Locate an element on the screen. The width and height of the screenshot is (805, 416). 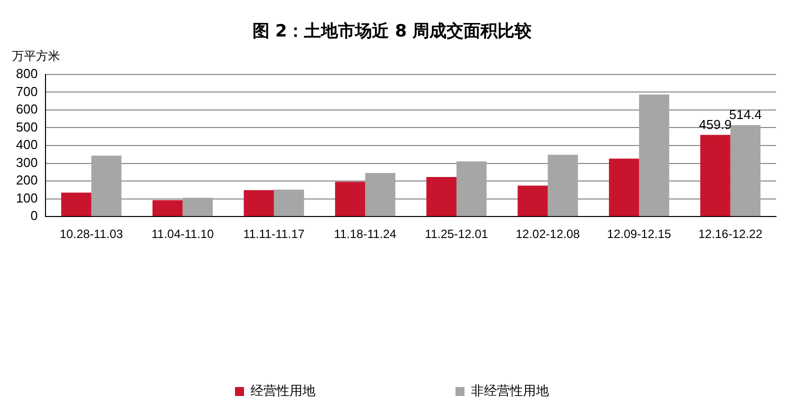
chart-title: 图 2：土地市场近 8 周成交面积比较 is located at coordinates (392, 32).